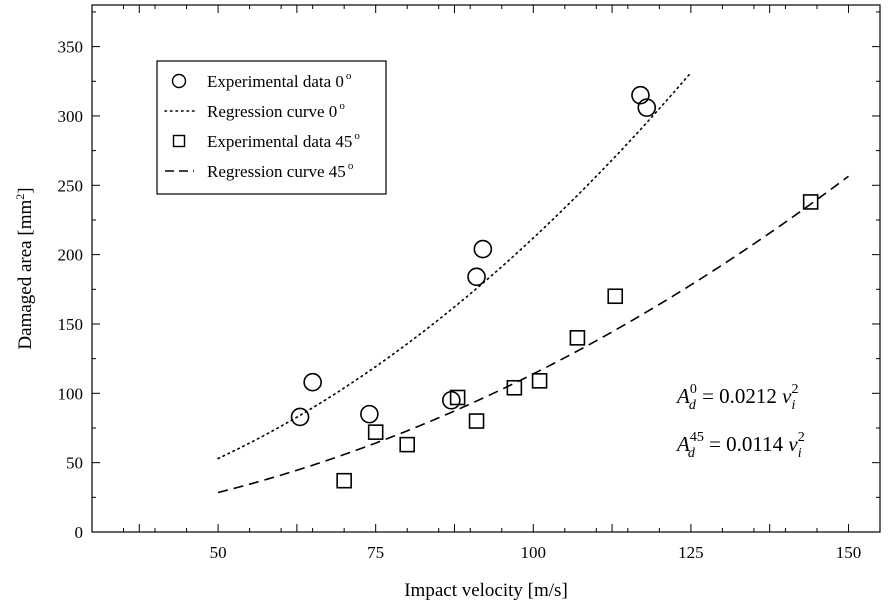  What do you see at coordinates (276, 171) in the screenshot?
I see `legend-label-text: Regression curve 45` at bounding box center [276, 171].